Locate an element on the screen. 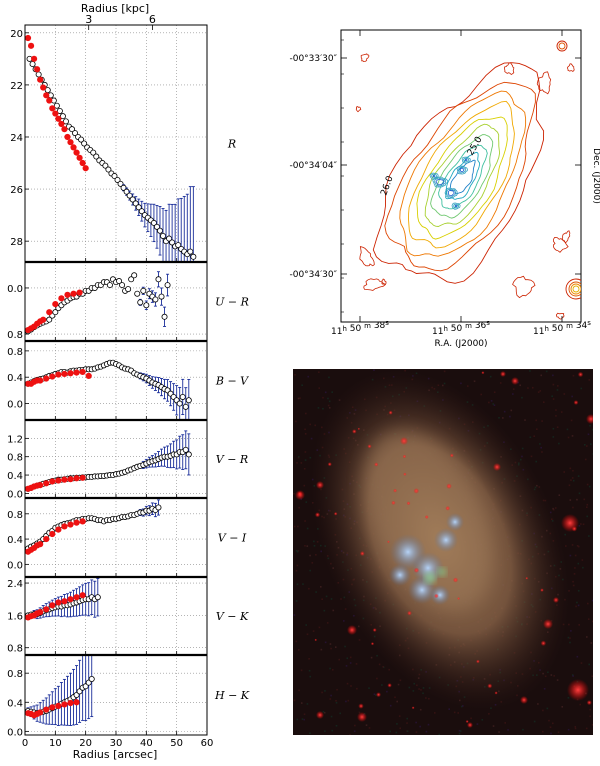  profile-panel: 0.0 0.4 0.8 B − V is located at coordinates (128, 380).